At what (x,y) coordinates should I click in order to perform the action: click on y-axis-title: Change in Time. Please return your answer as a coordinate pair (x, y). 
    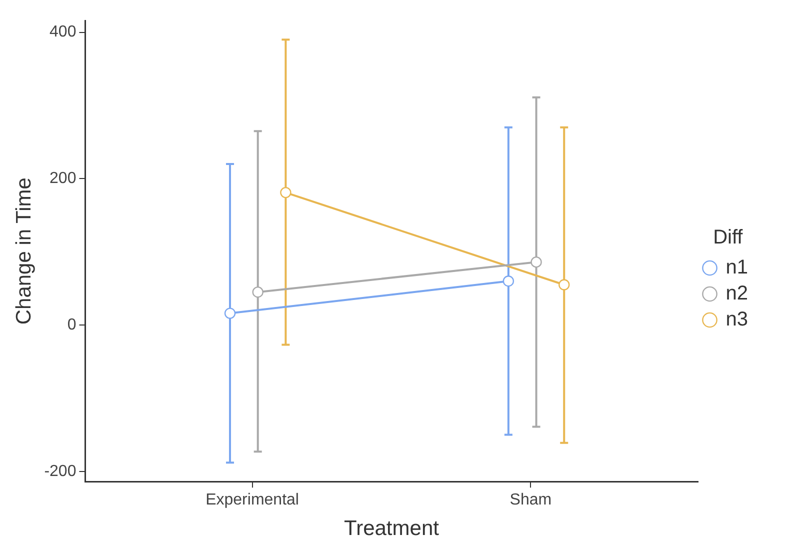
    Looking at the image, I should click on (24, 251).